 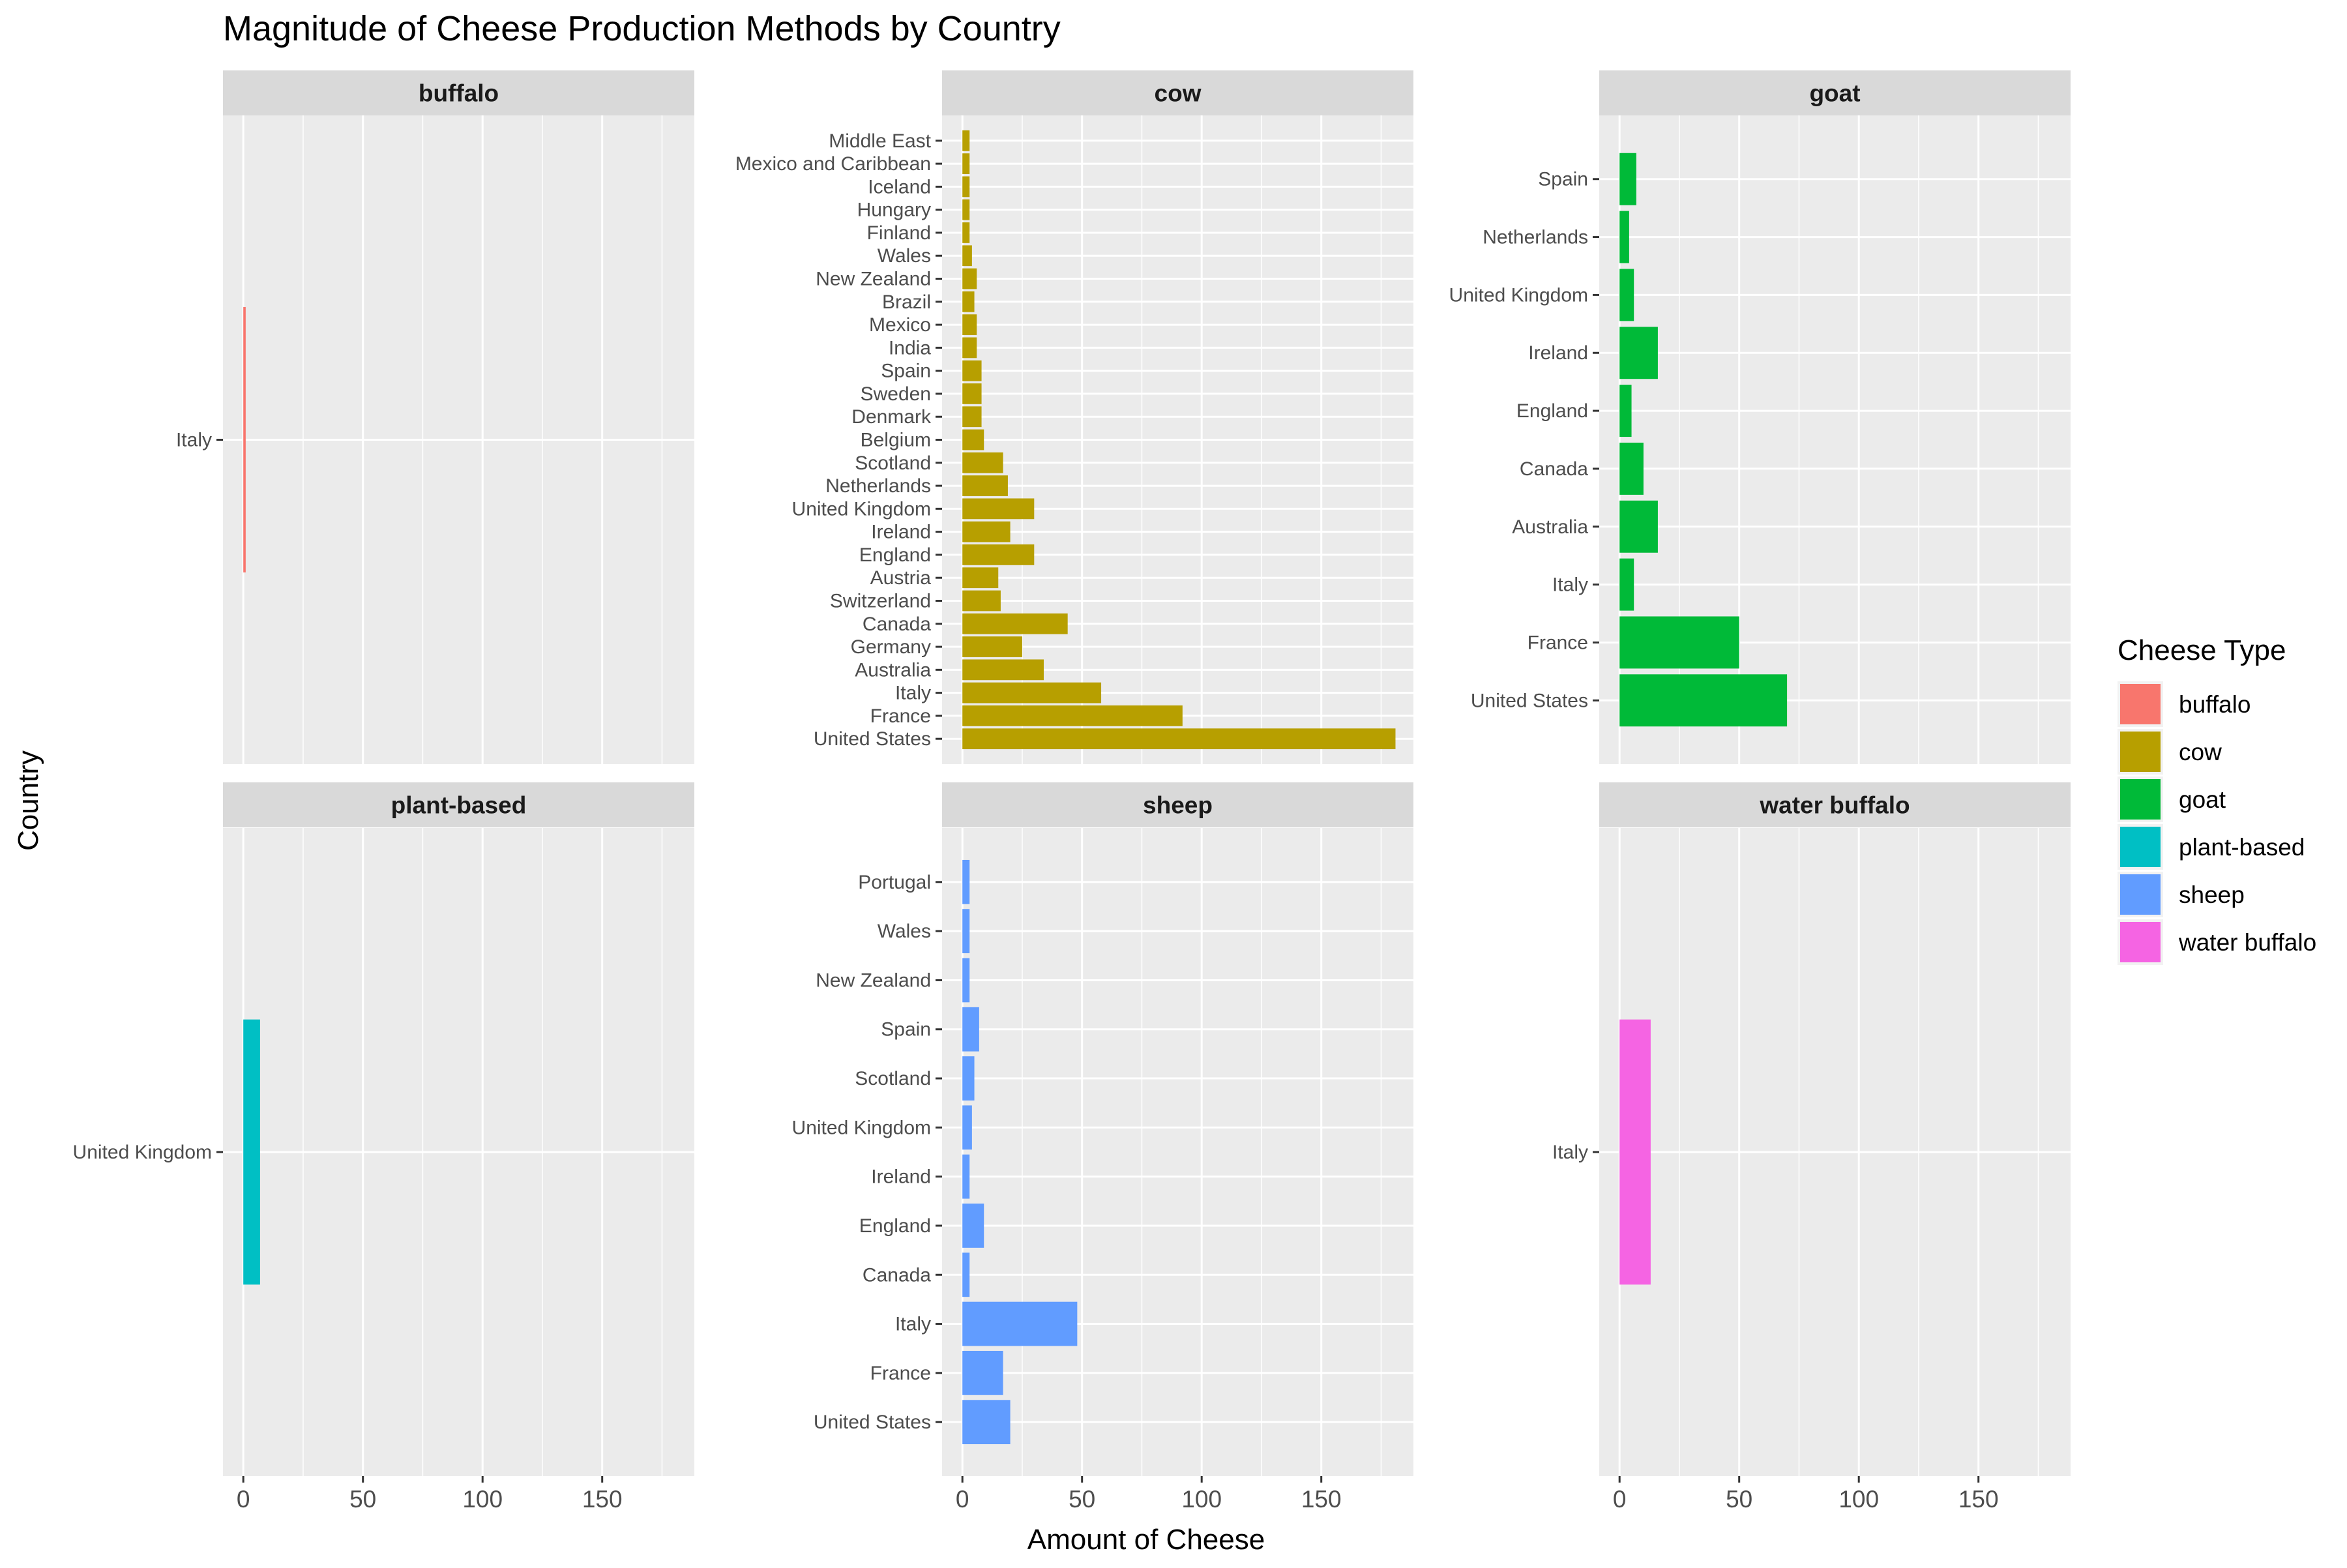 What do you see at coordinates (2140, 799) in the screenshot?
I see `legend-swatch-goat` at bounding box center [2140, 799].